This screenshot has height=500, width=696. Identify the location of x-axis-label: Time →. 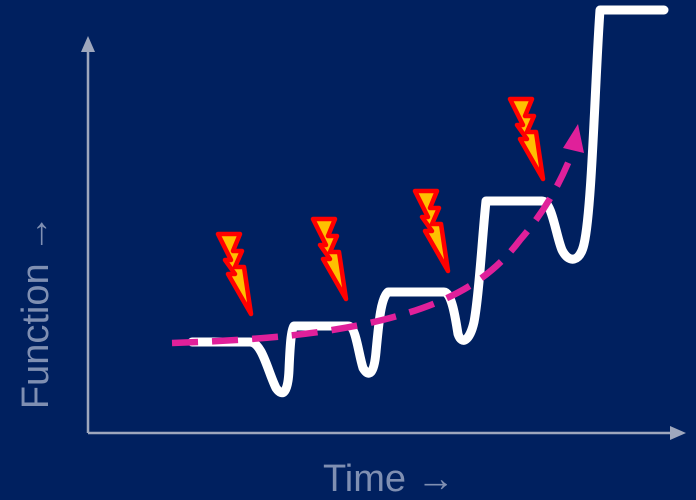
(389, 479).